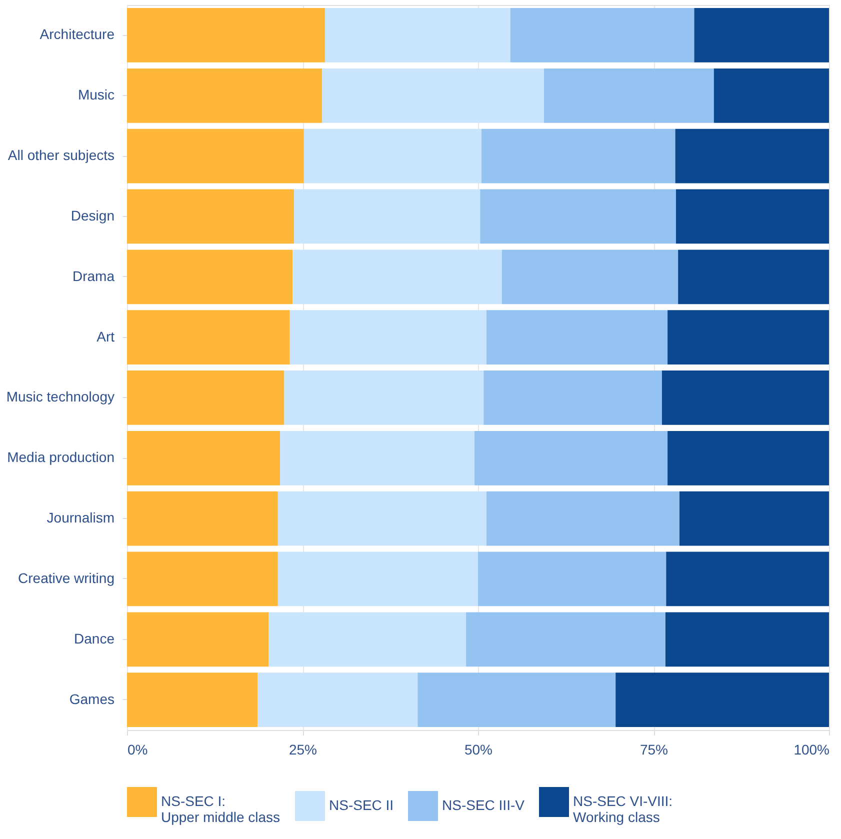  What do you see at coordinates (478, 750) in the screenshot?
I see `x-tick-label: 50%` at bounding box center [478, 750].